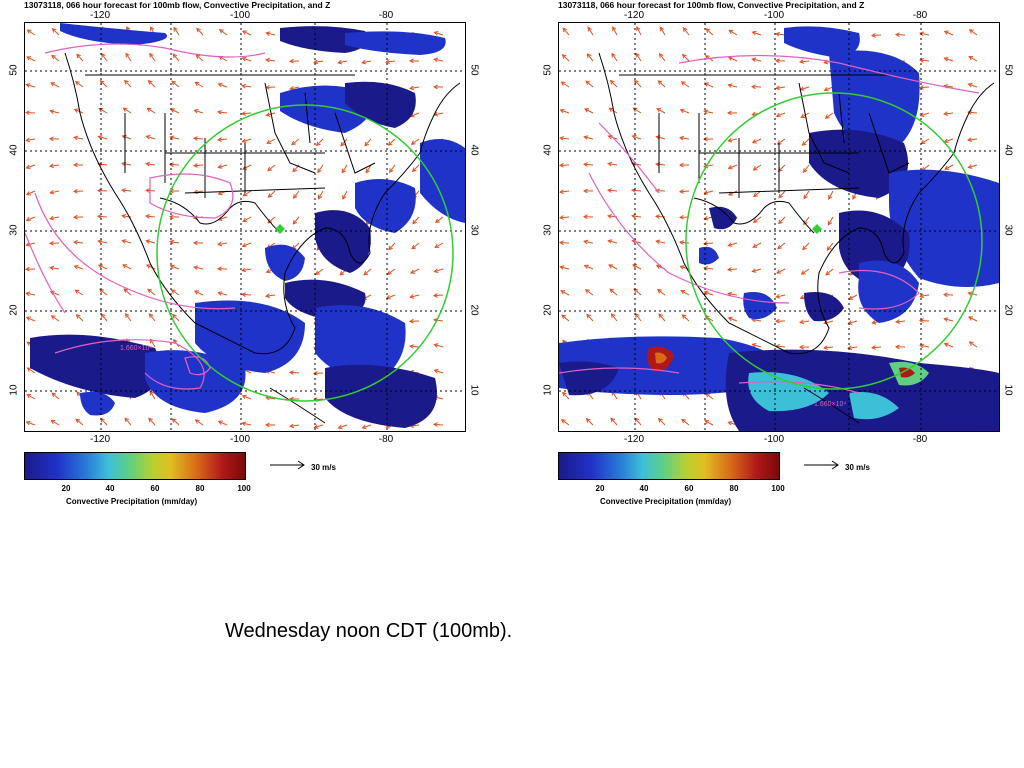  Describe the element at coordinates (920, 439) in the screenshot. I see `x-tick-bottom: -80` at that location.